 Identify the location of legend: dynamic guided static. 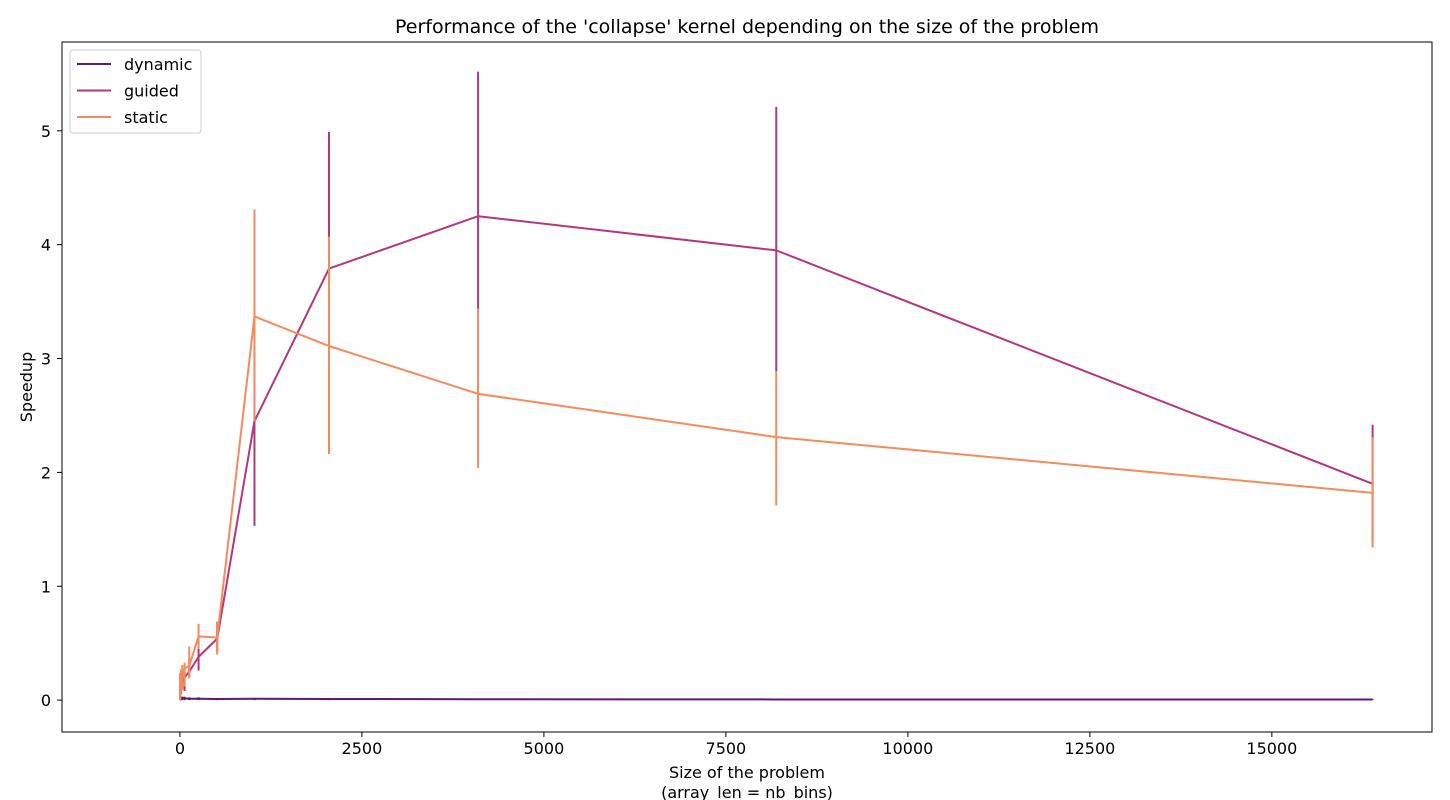
(135, 91).